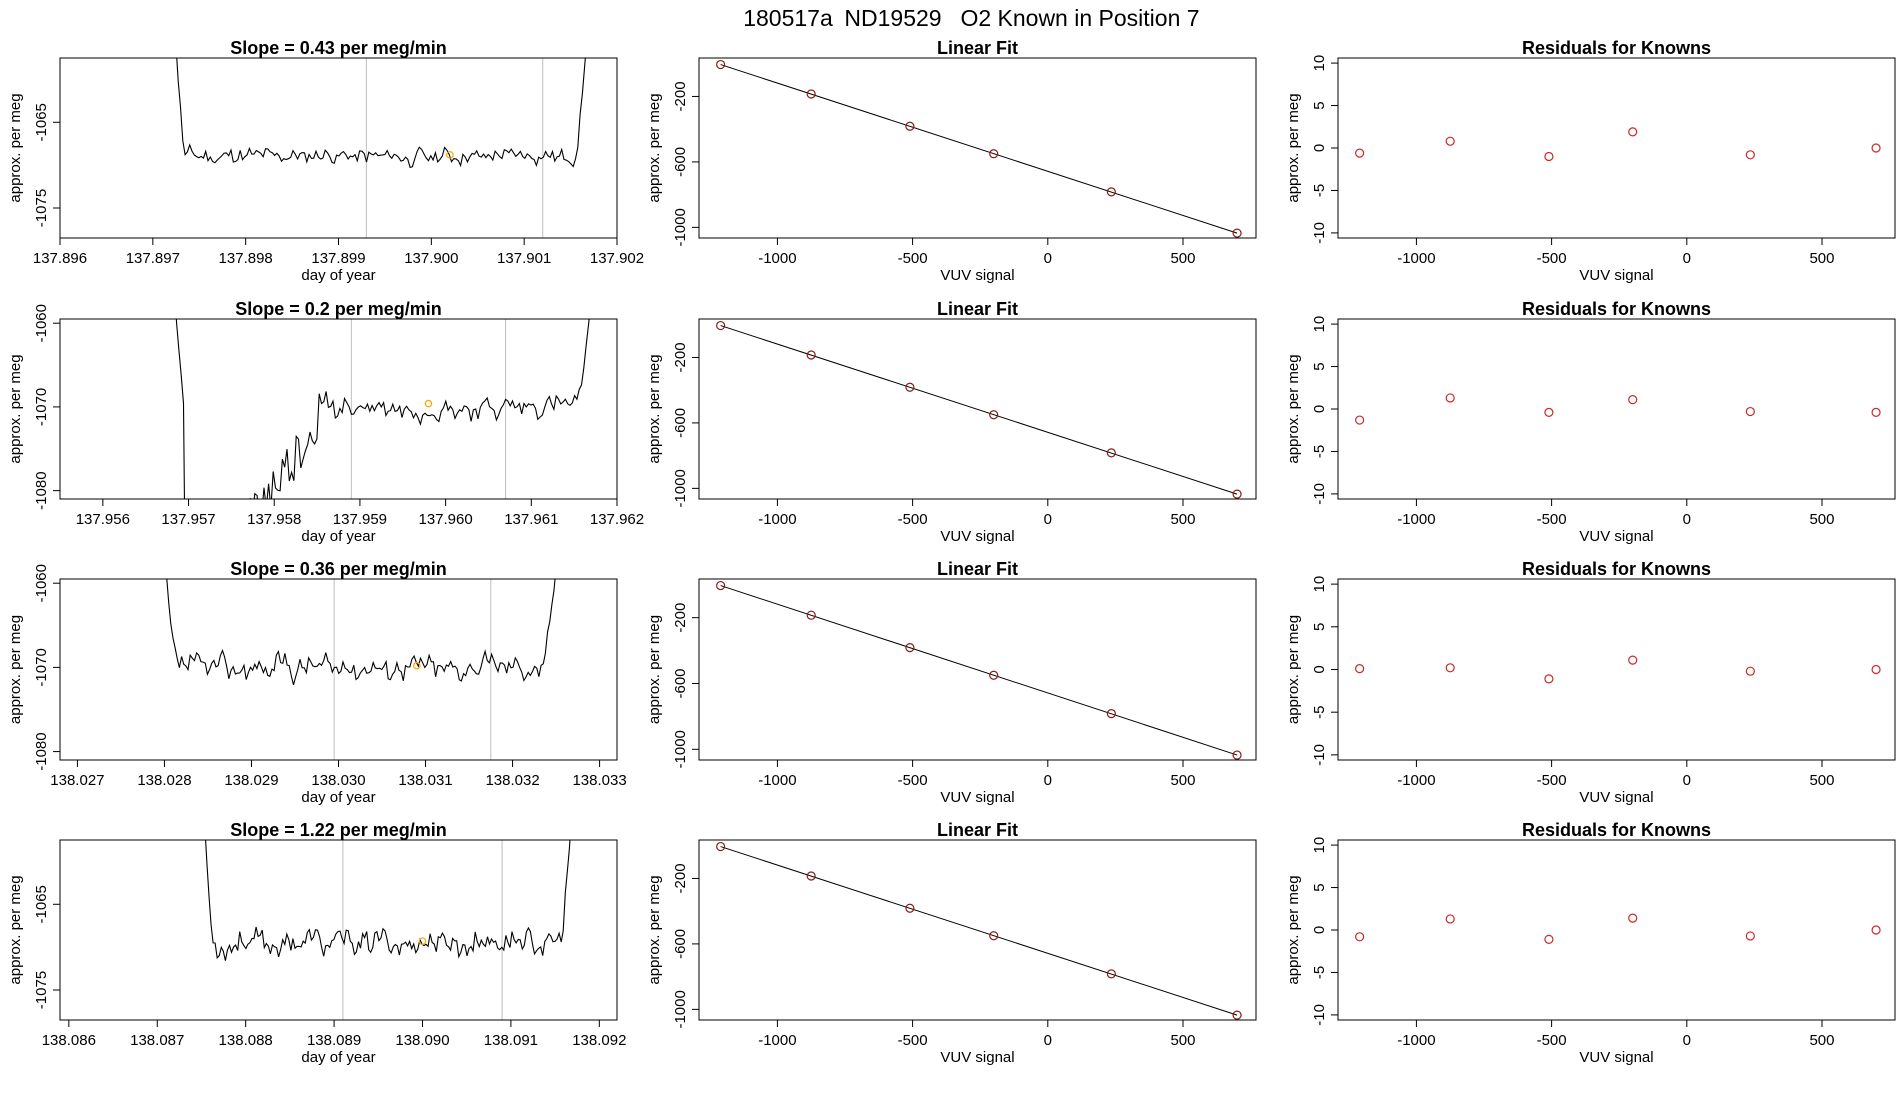 The height and width of the screenshot is (1100, 1900). Describe the element at coordinates (338, 569) in the screenshot. I see `panel-title: Slope = 0.36 per meg/min` at that location.